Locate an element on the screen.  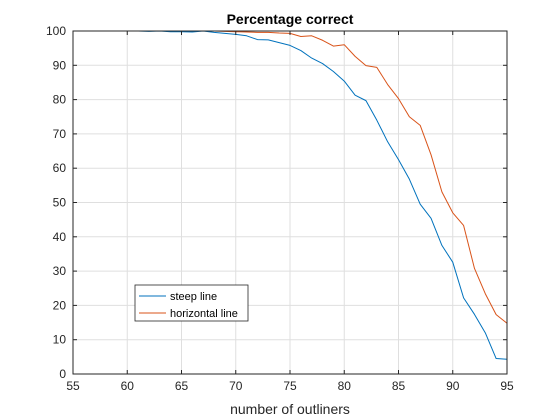
y-tick-label: 50 is located at coordinates (60, 203).